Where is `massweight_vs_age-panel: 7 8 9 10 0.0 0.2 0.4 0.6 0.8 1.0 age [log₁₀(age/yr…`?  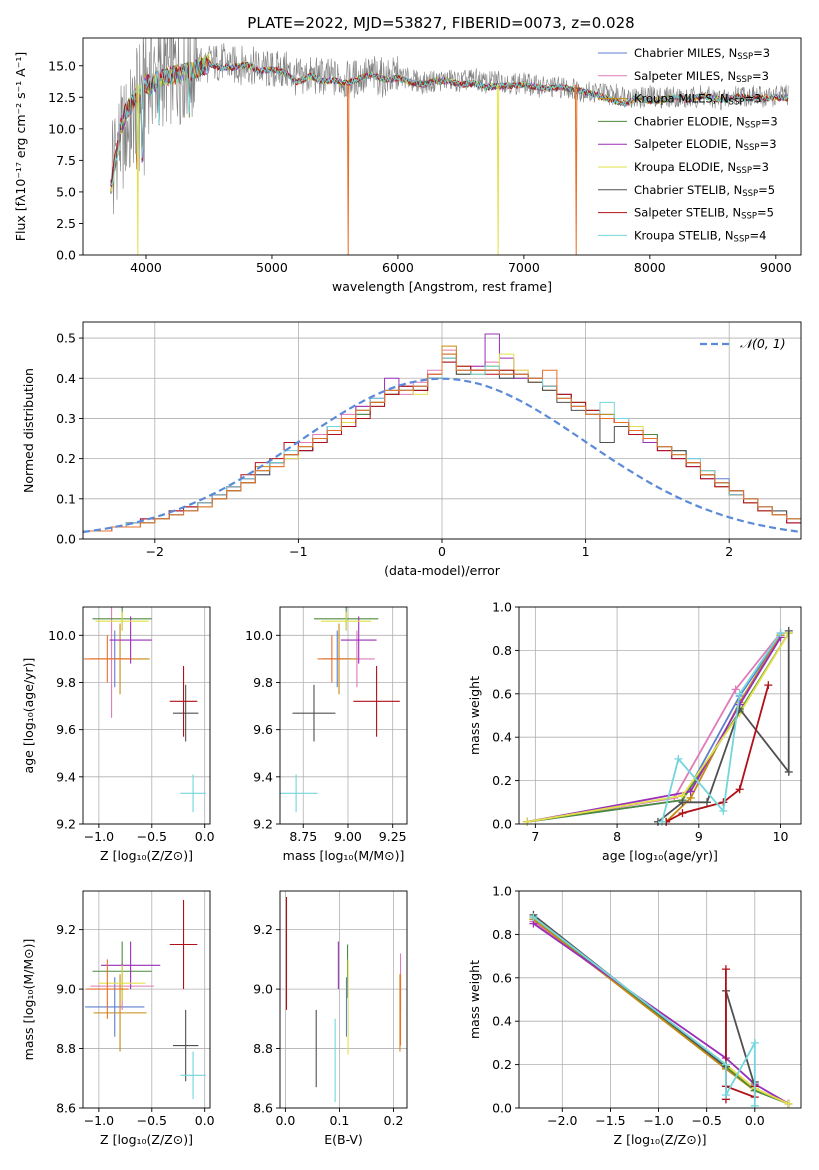
massweight_vs_age-panel: 7 8 9 10 0.0 0.2 0.4 0.6 0.8 1.0 age [log₁₀(age/yr… is located at coordinates (634, 731).